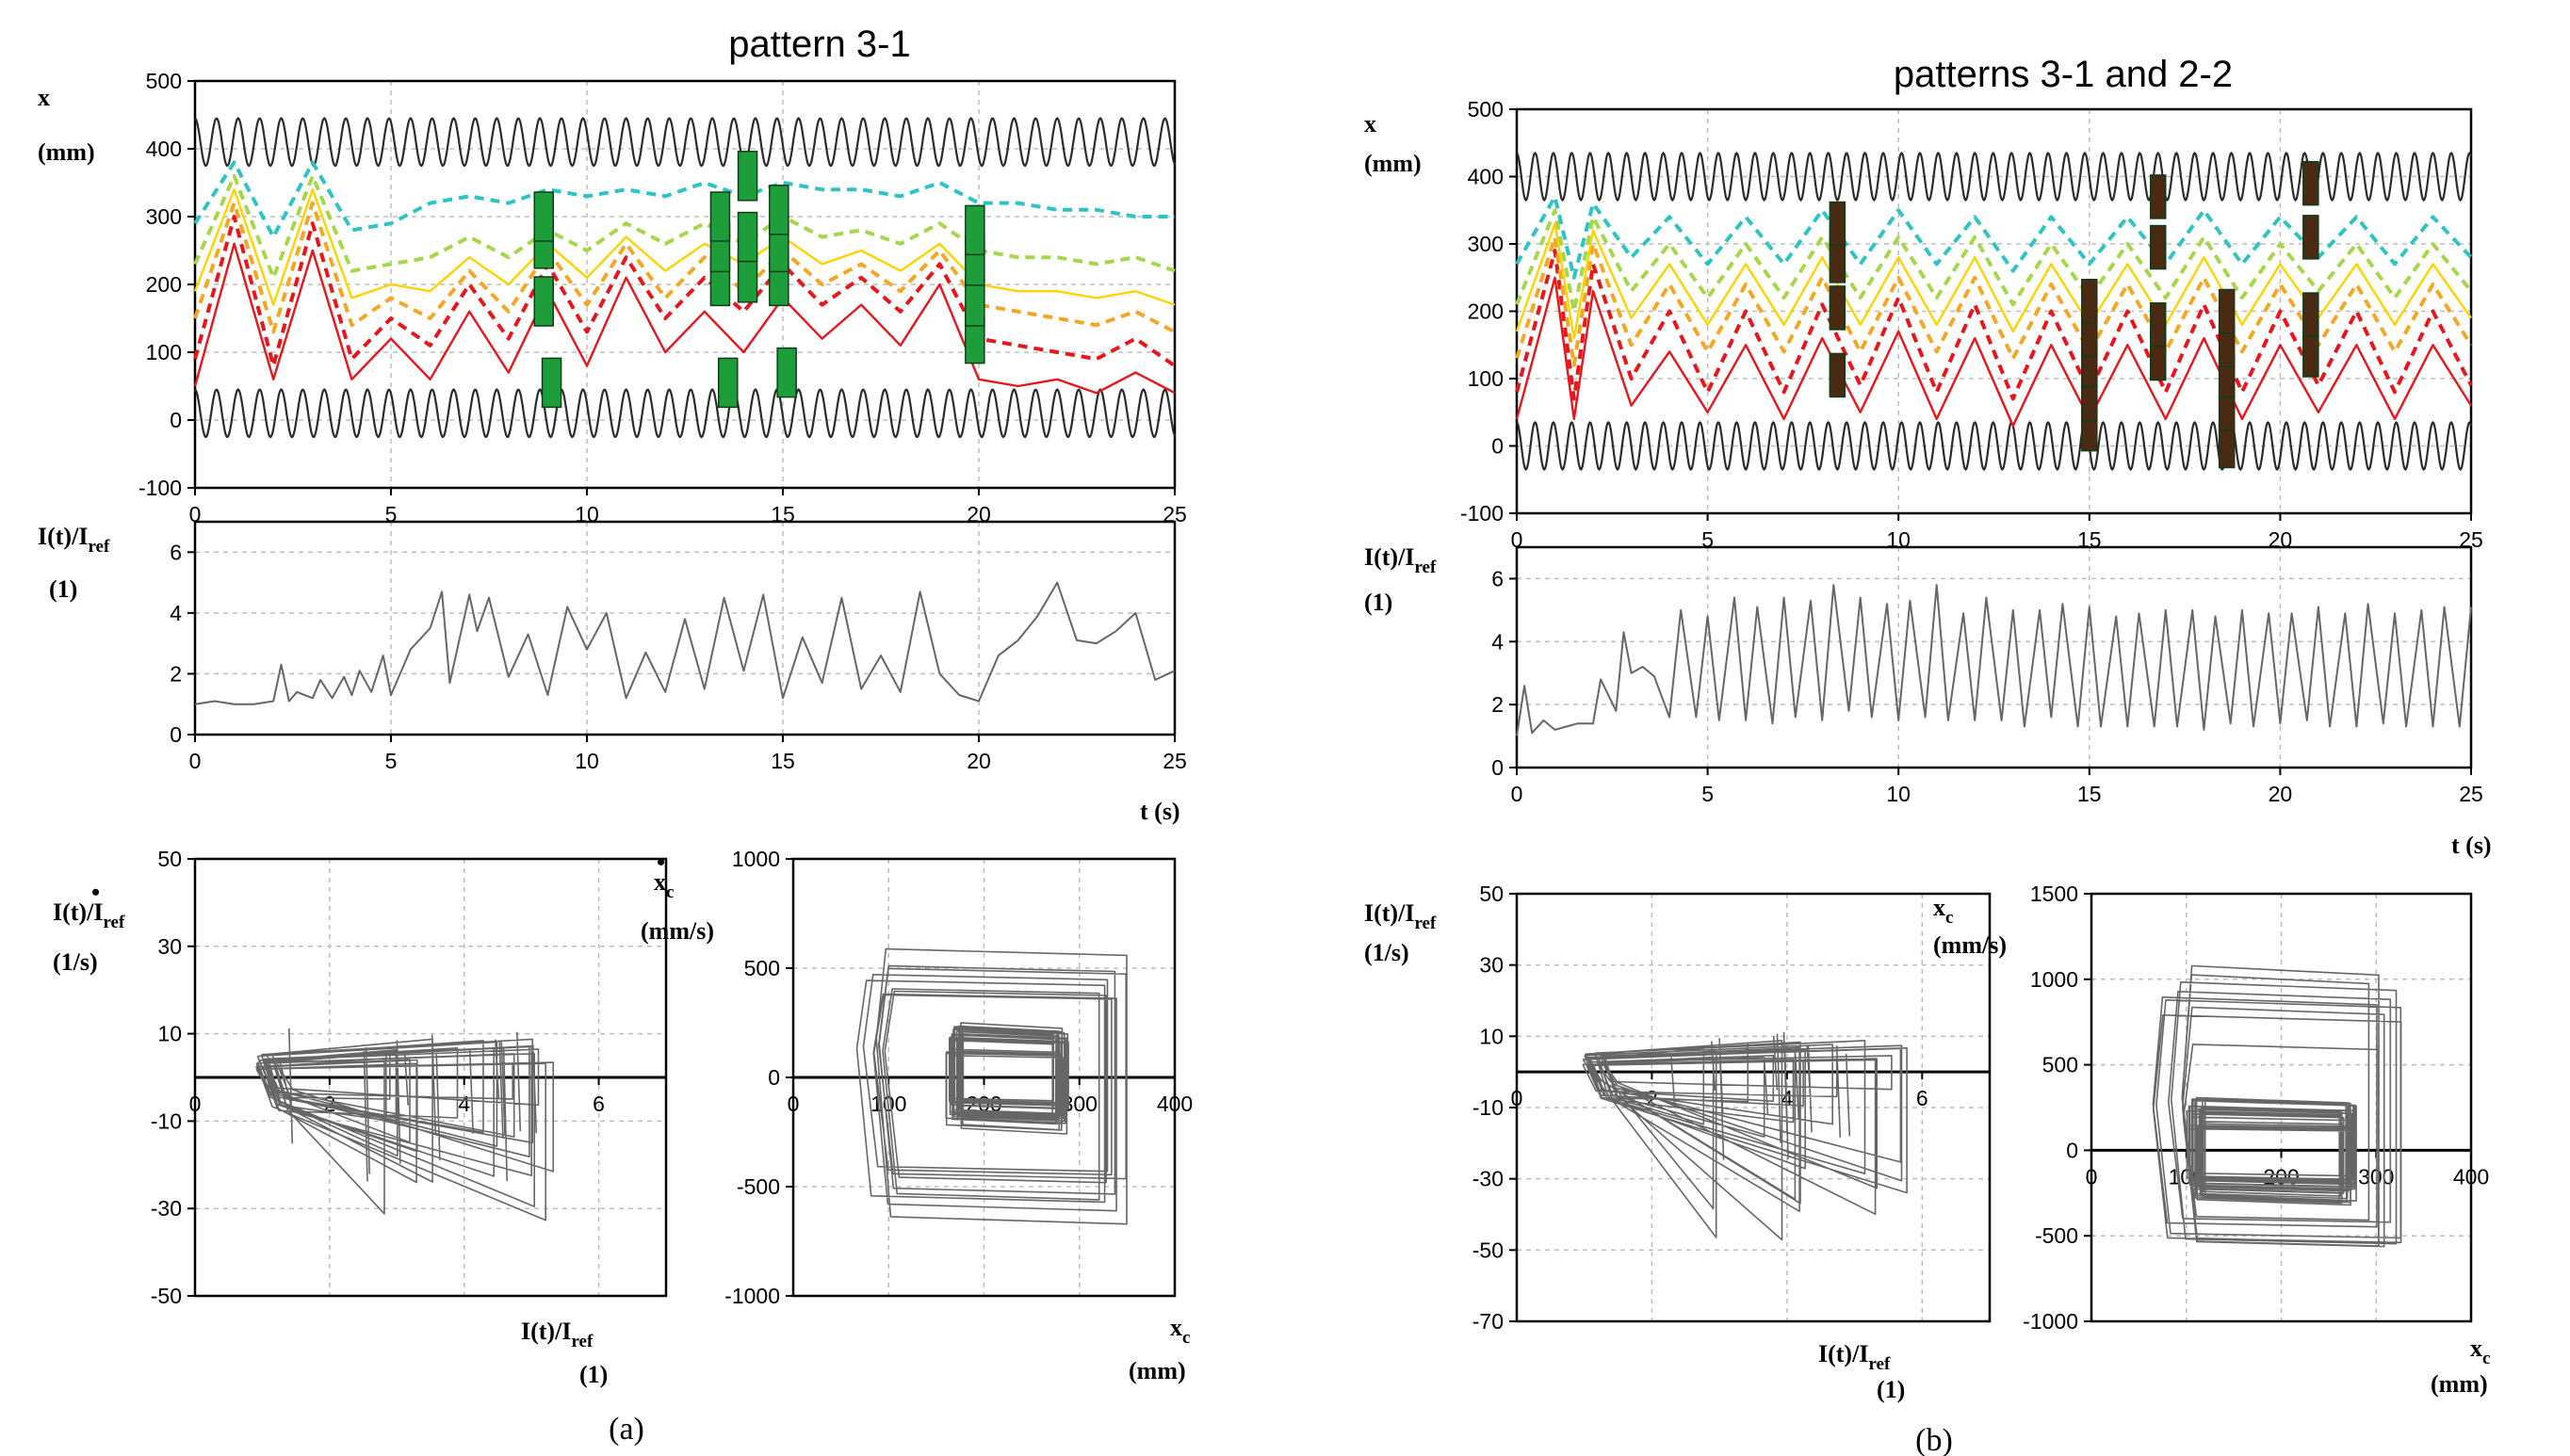 Image resolution: width=2570 pixels, height=1456 pixels. Describe the element at coordinates (1517, 539) in the screenshot. I see `b-position-xtick-label: 0` at that location.